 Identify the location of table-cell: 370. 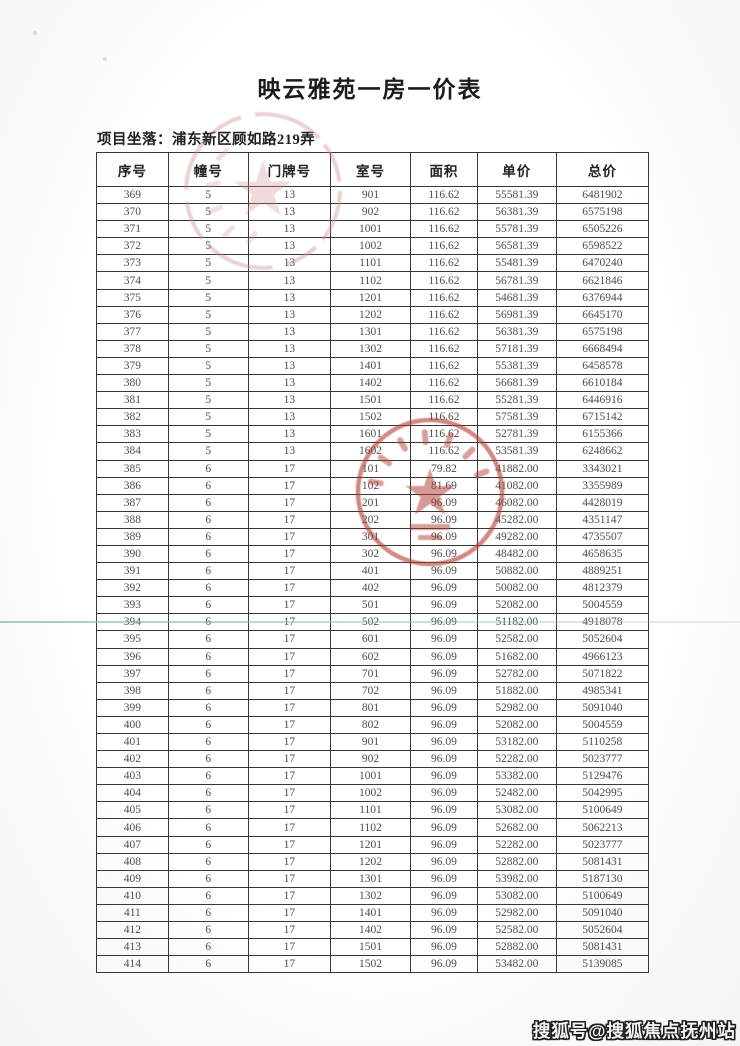
(132, 212).